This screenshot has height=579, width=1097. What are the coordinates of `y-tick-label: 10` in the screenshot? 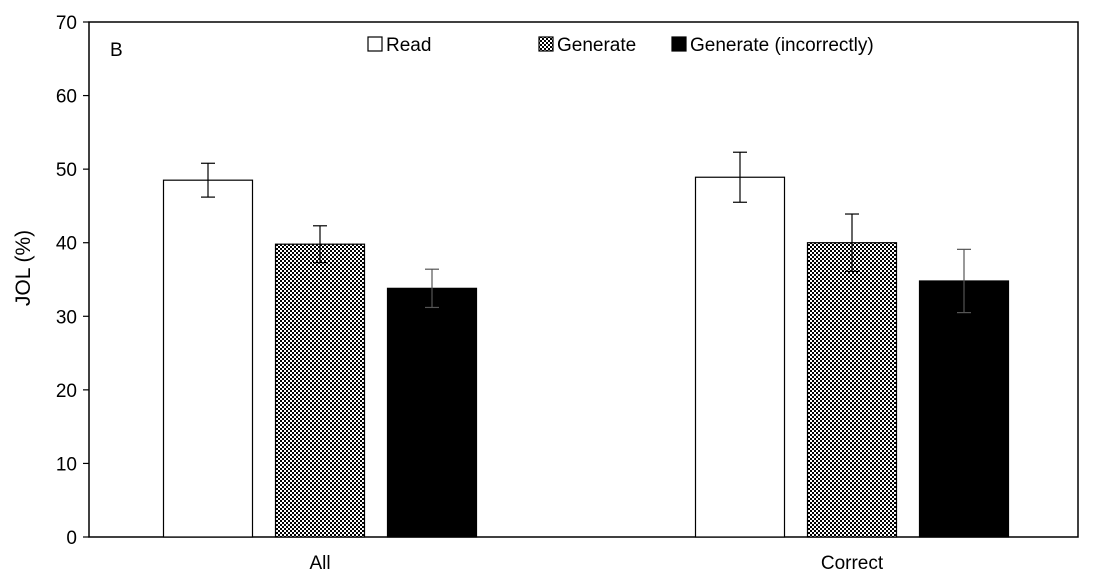 It's located at (66, 464).